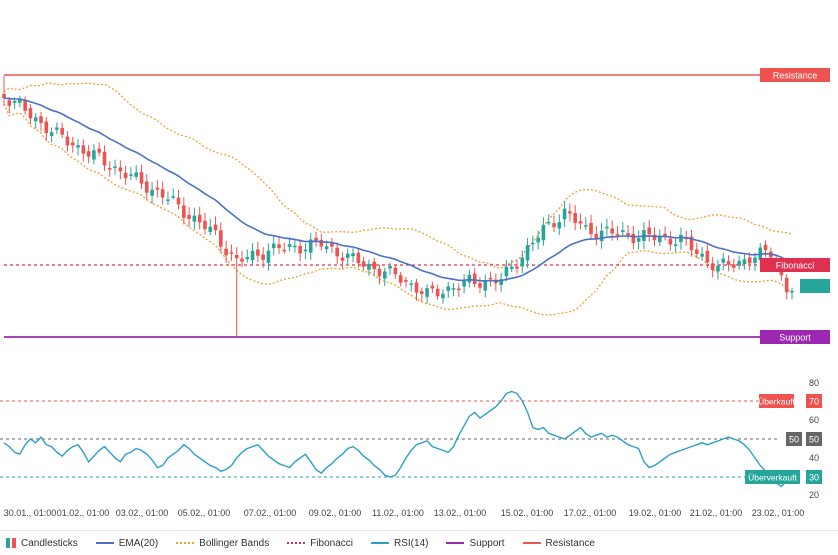  I want to click on resistance-label-text: Resistance, so click(795, 76).